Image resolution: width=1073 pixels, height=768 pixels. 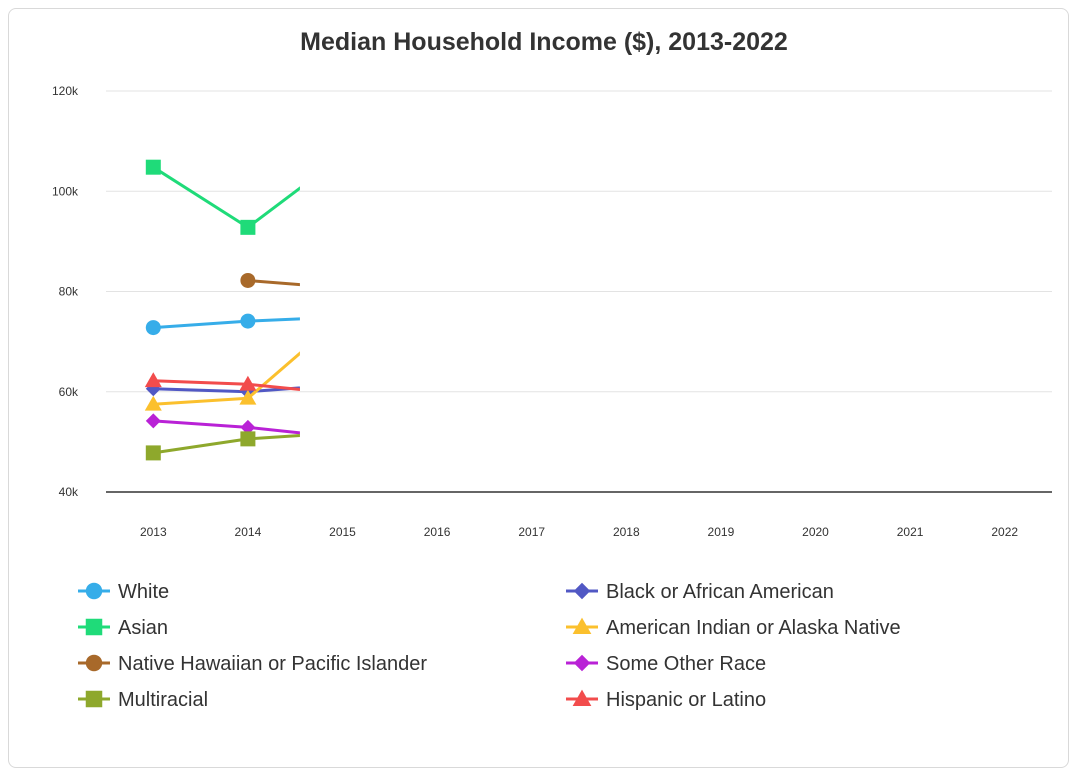 I want to click on legend-item: Black or African American, so click(x=700, y=592).